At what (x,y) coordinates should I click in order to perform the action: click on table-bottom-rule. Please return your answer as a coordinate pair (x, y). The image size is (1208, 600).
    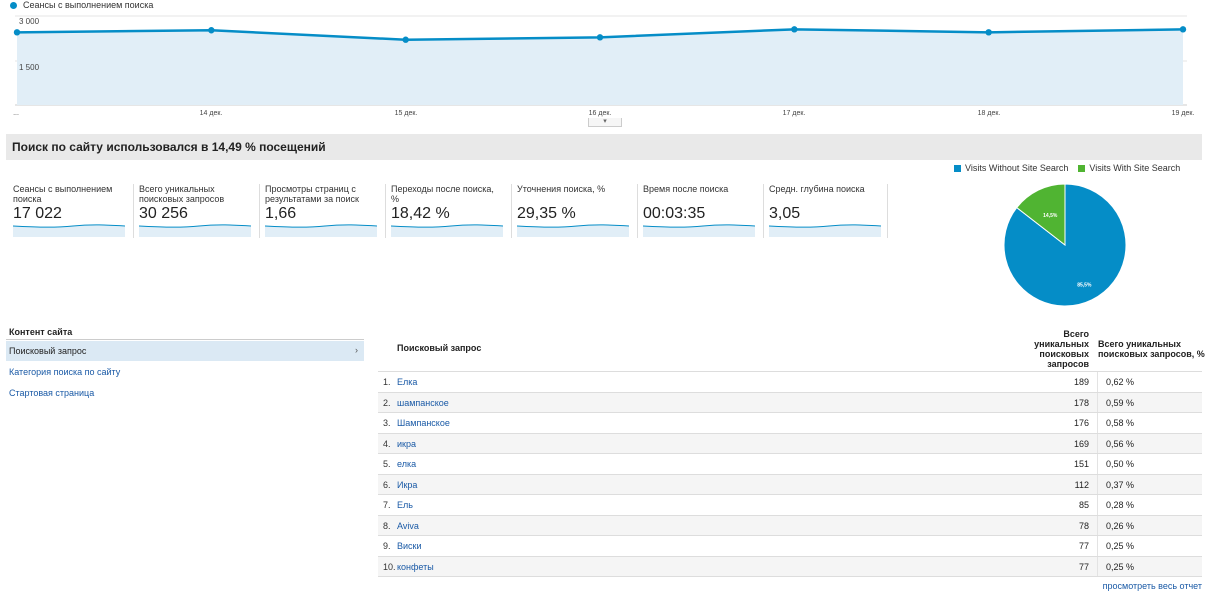
    Looking at the image, I should click on (790, 576).